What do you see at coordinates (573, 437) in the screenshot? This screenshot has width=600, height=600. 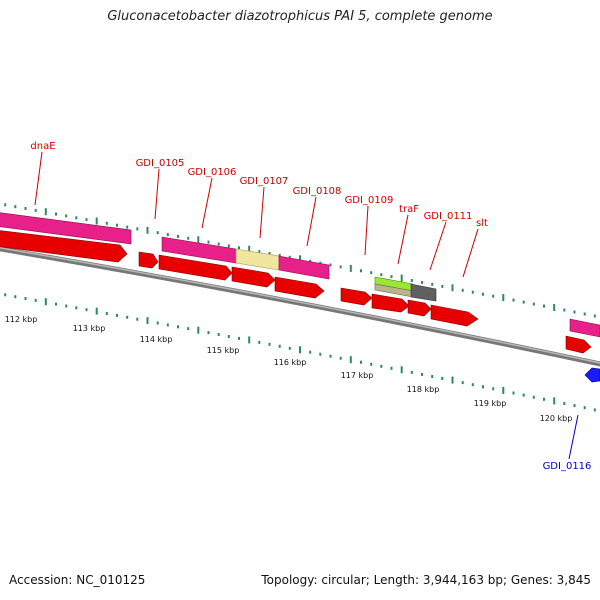 I see `gdi-0116-leader` at bounding box center [573, 437].